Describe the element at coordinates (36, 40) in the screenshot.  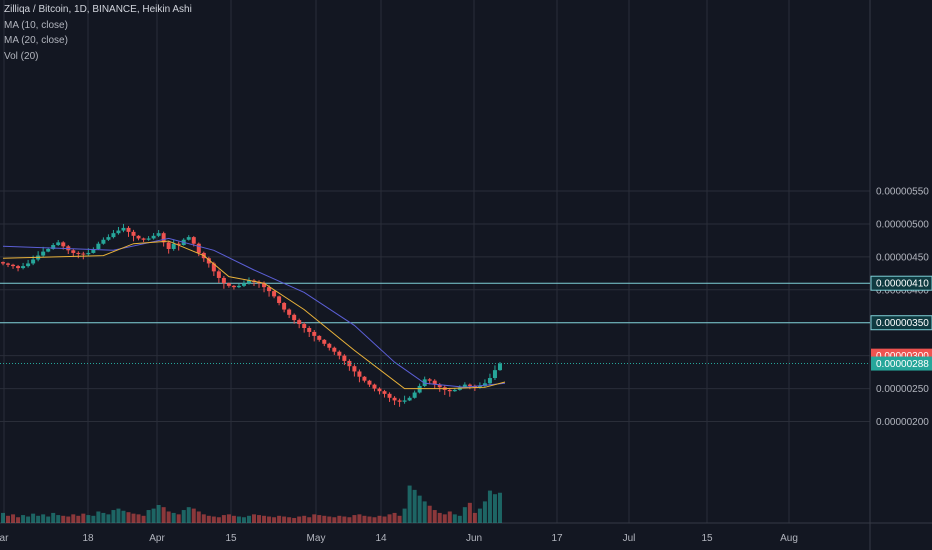
I see `indicator-ma20: MA (20, close)` at that location.